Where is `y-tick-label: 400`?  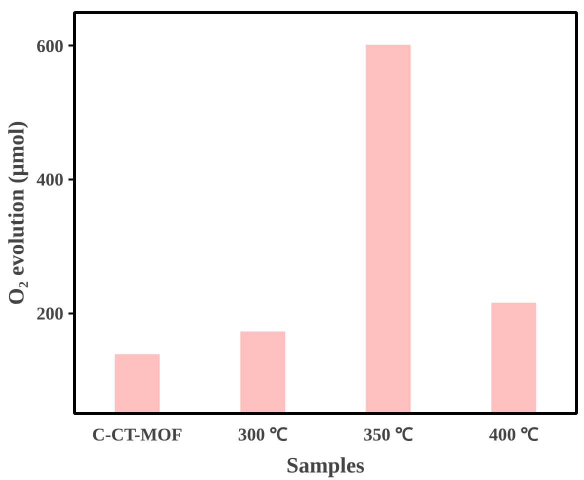
y-tick-label: 400 is located at coordinates (50, 180).